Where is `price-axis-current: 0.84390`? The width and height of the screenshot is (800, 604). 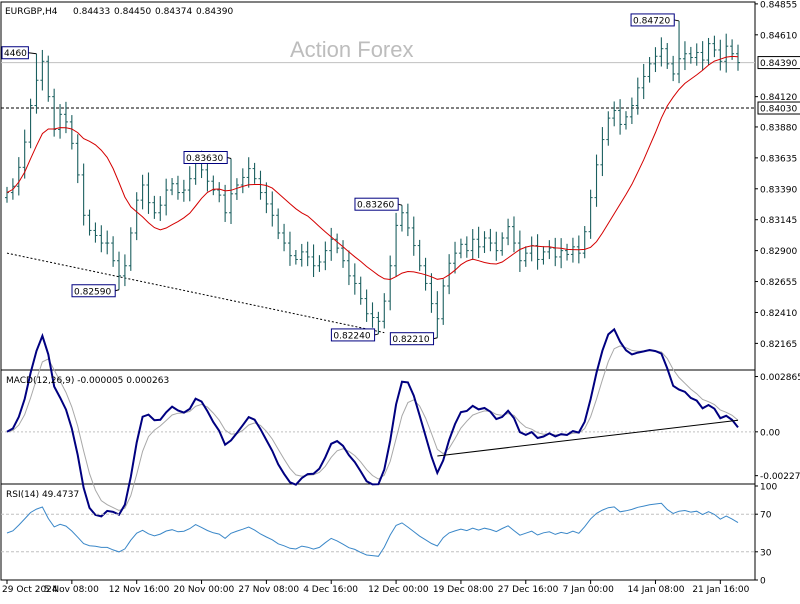
price-axis-current: 0.84390 is located at coordinates (778, 64).